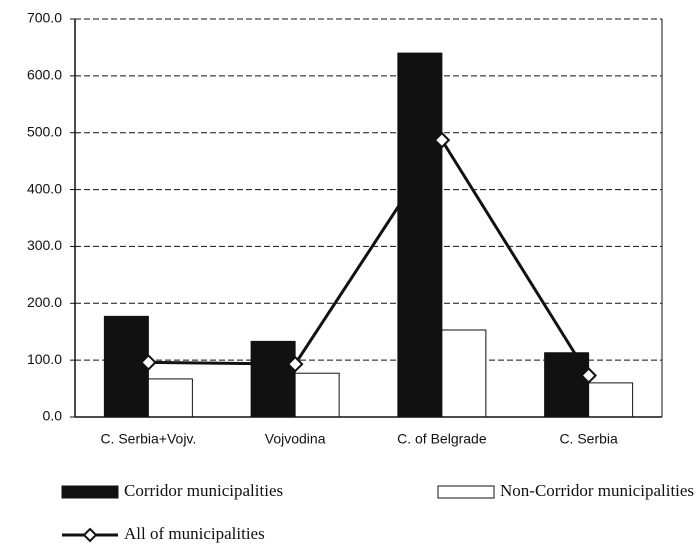 The width and height of the screenshot is (700, 547). Describe the element at coordinates (295, 439) in the screenshot. I see `x-tick-label: Vojvodina` at that location.